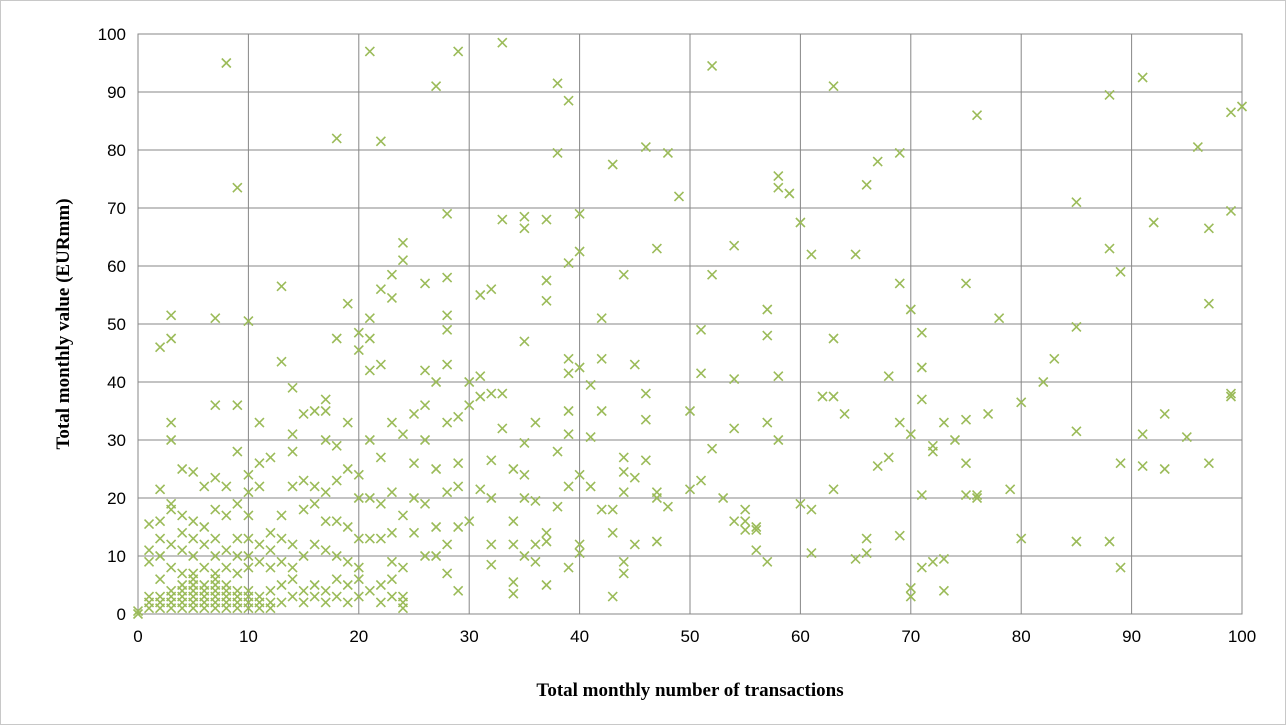 This screenshot has width=1286, height=726. I want to click on x-tick-label: 30, so click(469, 636).